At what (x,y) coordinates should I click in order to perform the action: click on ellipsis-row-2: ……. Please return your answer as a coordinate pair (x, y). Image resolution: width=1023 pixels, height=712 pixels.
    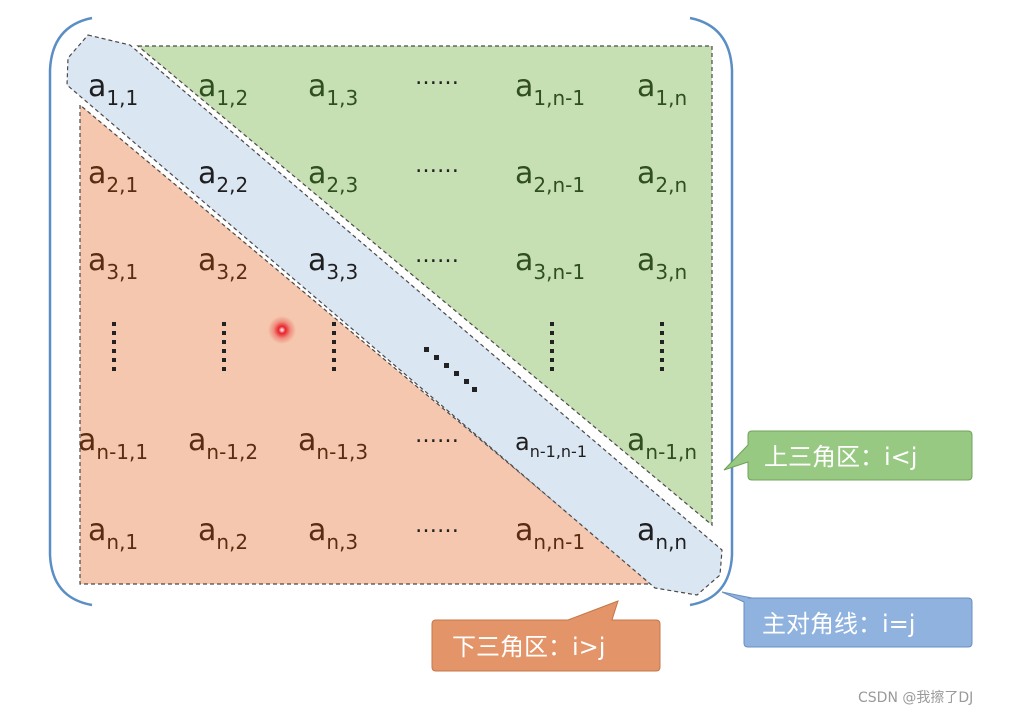
    Looking at the image, I should click on (437, 165).